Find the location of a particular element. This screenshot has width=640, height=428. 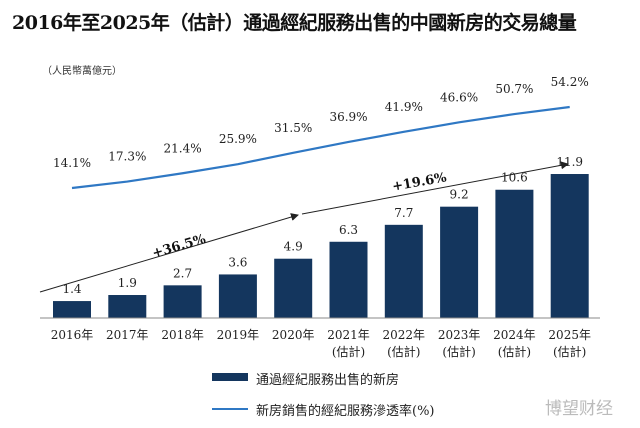

line-value-label: 36.9% is located at coordinates (348, 117).